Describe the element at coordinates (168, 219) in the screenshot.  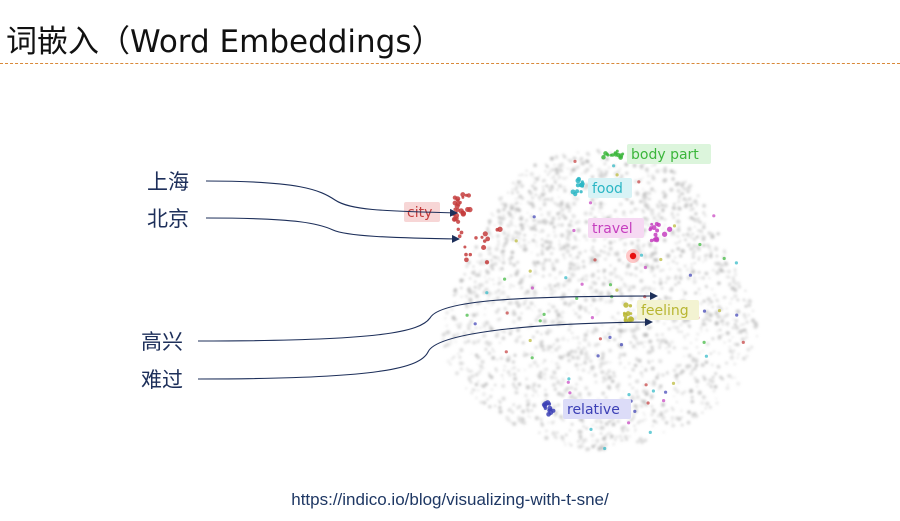
I see `word-beijing: 北京` at that location.